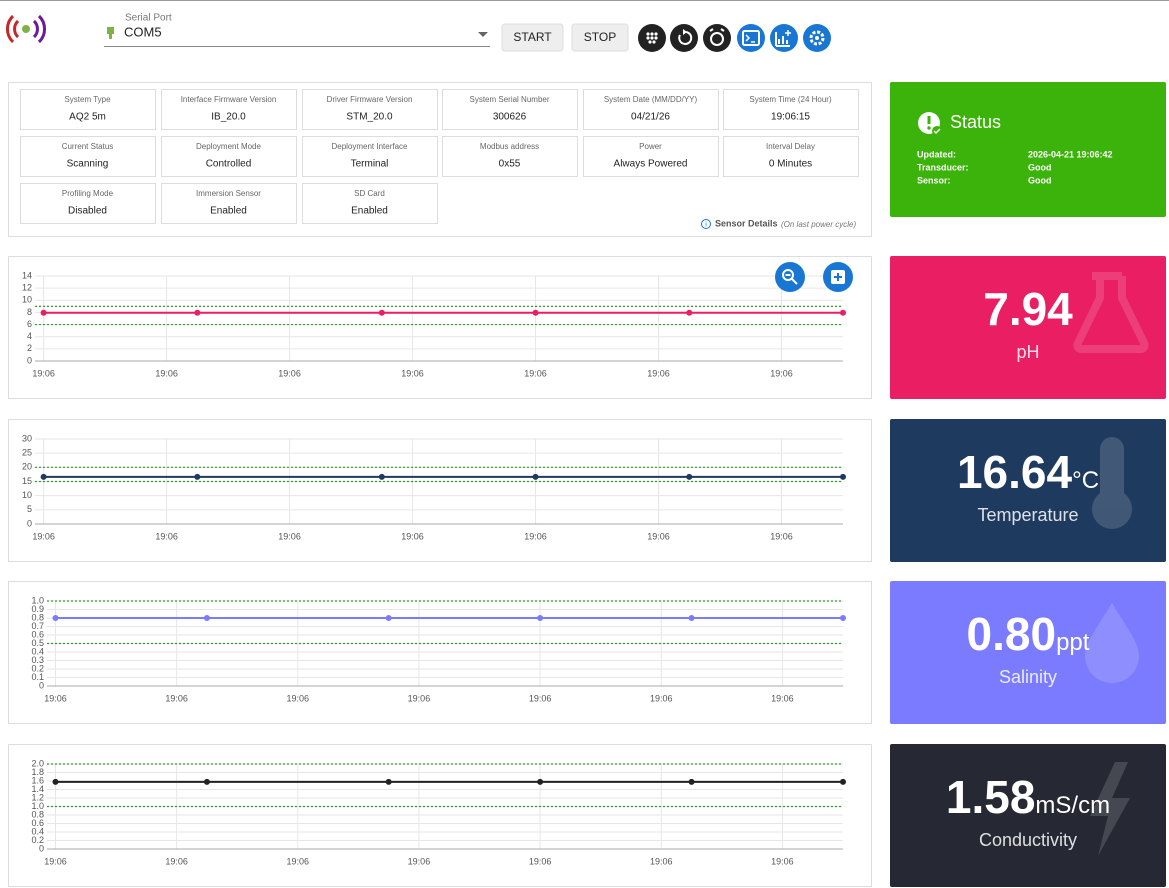 This screenshot has width=1169, height=888. I want to click on logo, so click(26, 29).